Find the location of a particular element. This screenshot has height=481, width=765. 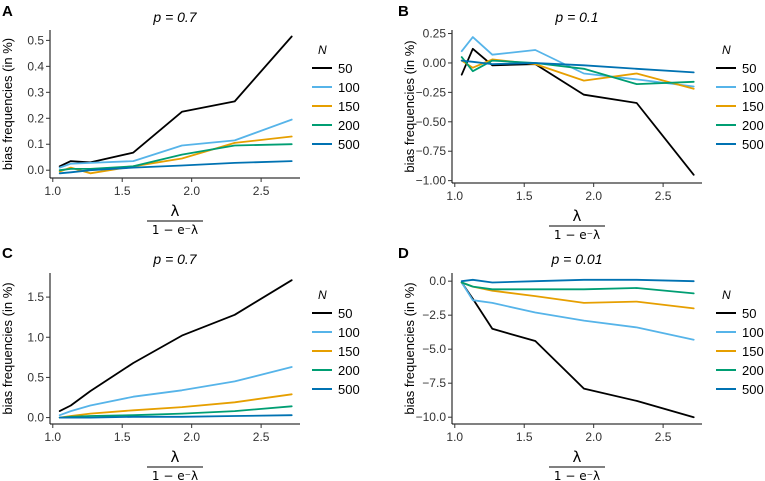

y-tick-label: −5.0 is located at coordinates (434, 349).